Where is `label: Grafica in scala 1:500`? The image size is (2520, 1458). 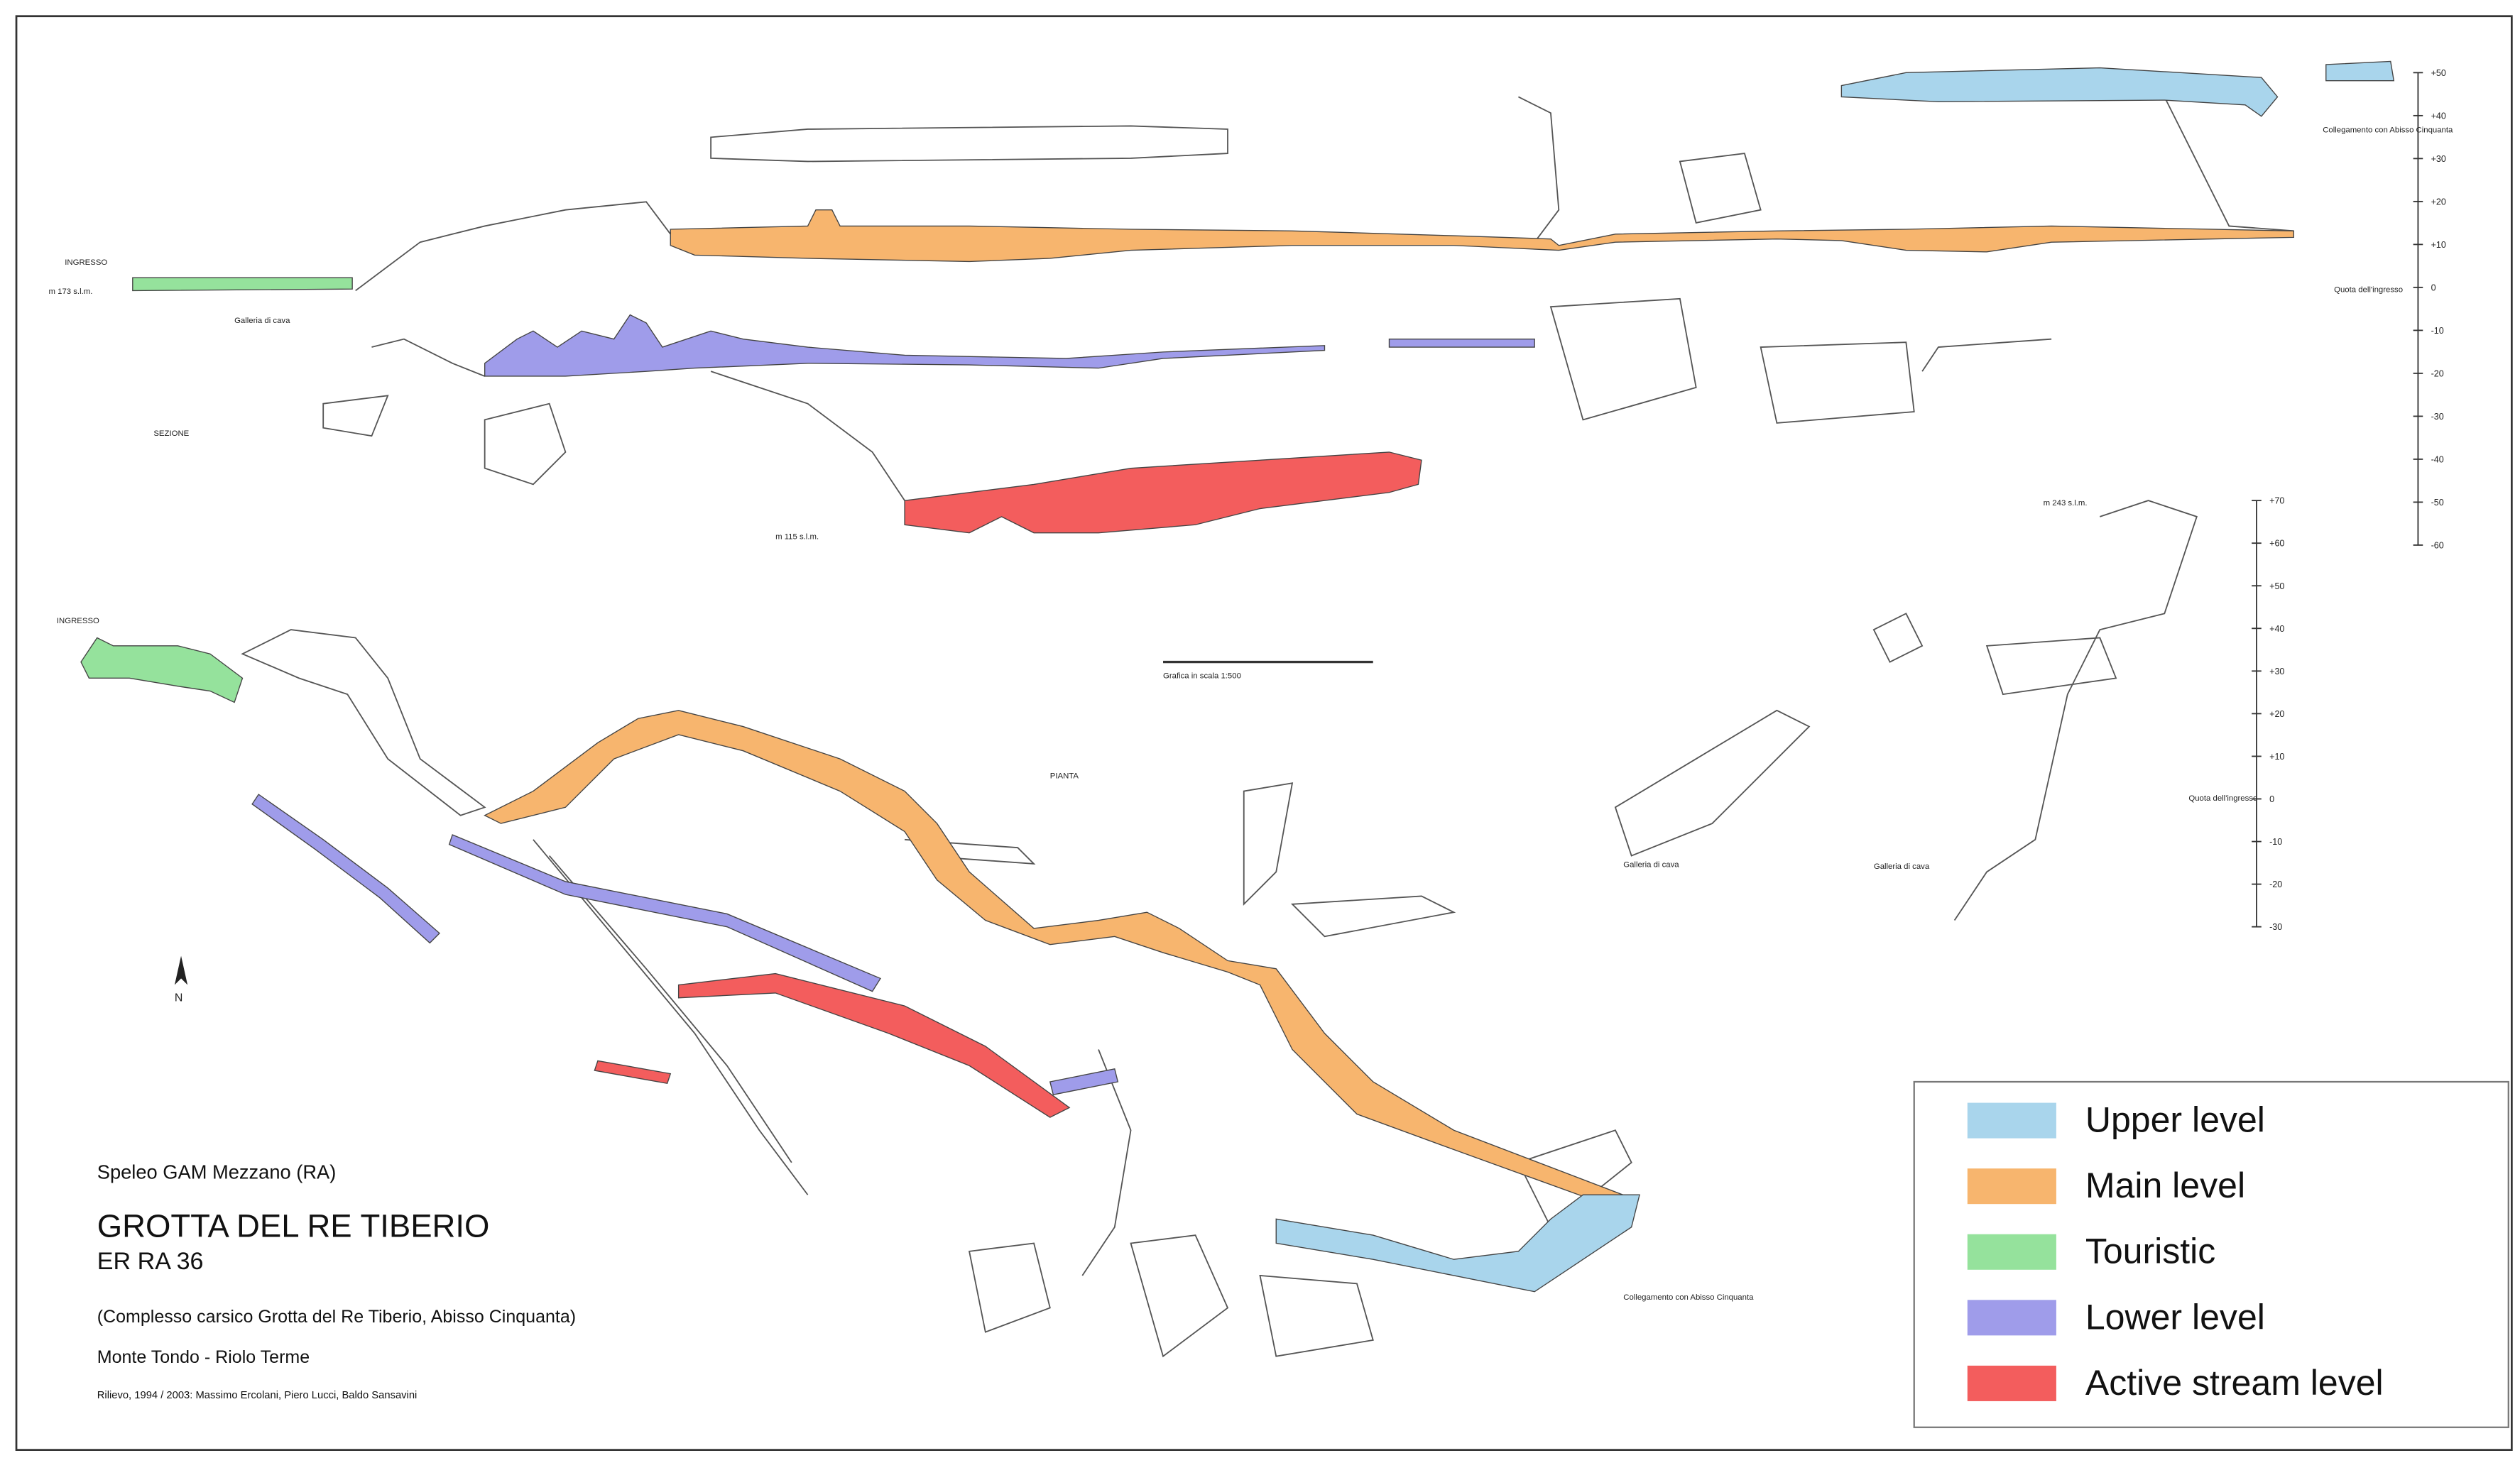
label: Grafica in scala 1:500 is located at coordinates (1202, 676).